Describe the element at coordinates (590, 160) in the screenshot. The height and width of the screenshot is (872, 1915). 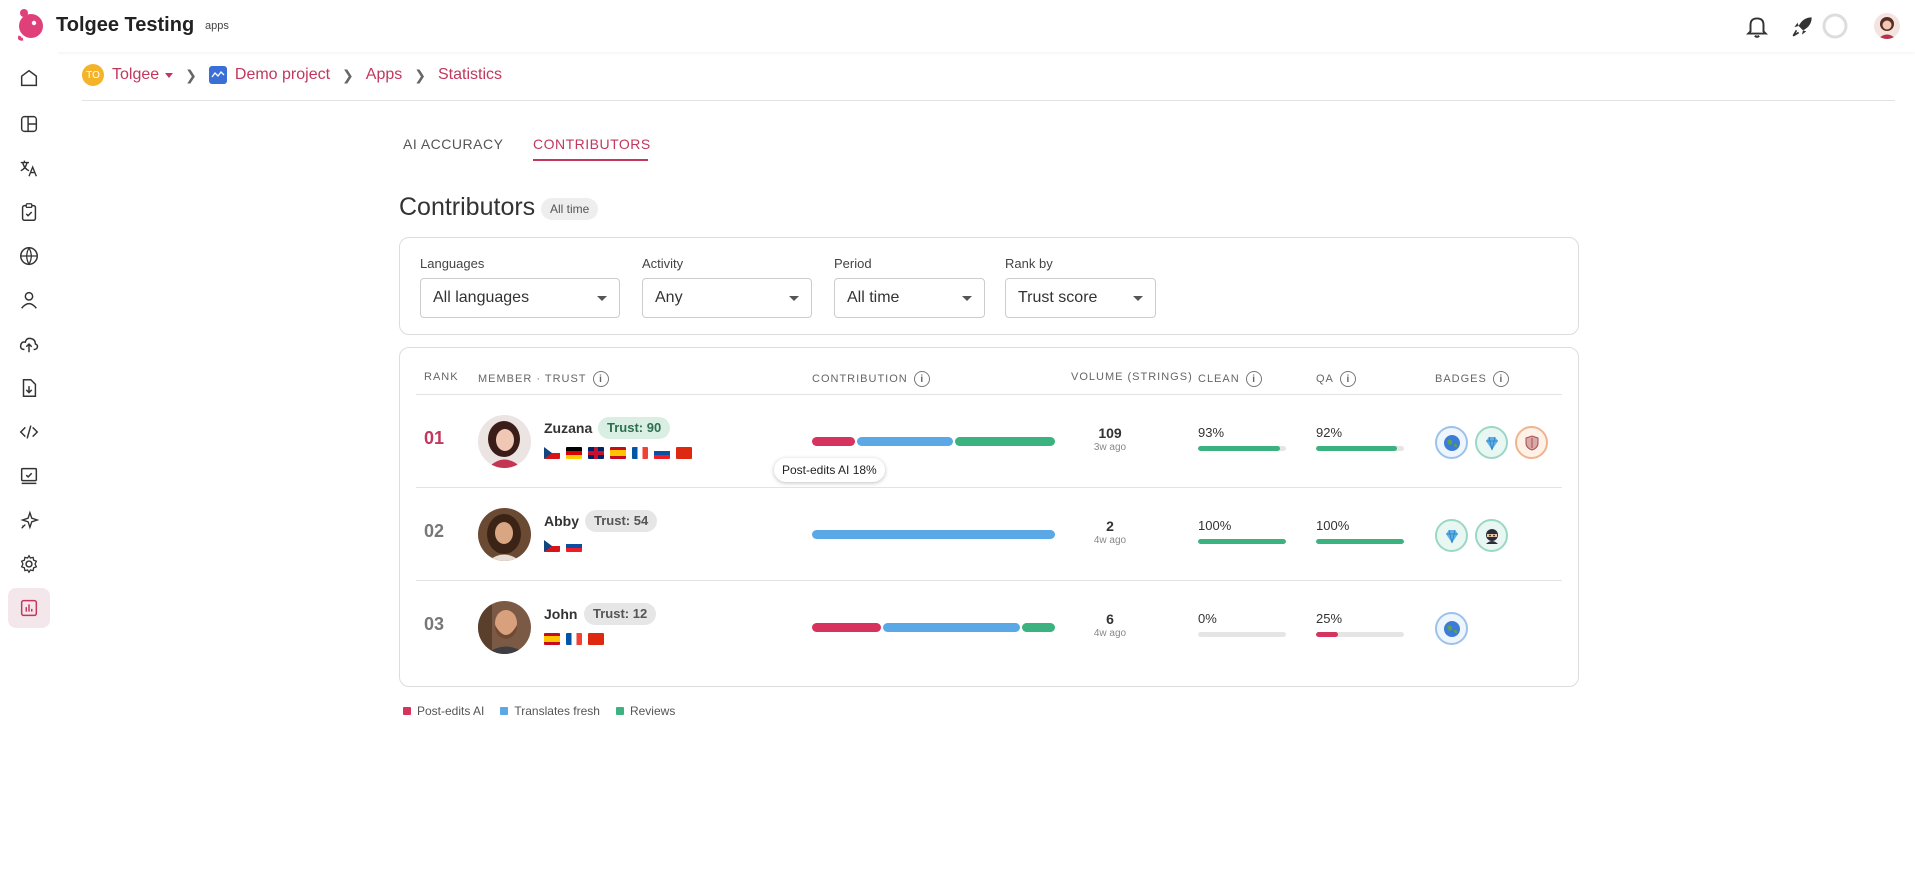
I see `active-tab-indicator` at that location.